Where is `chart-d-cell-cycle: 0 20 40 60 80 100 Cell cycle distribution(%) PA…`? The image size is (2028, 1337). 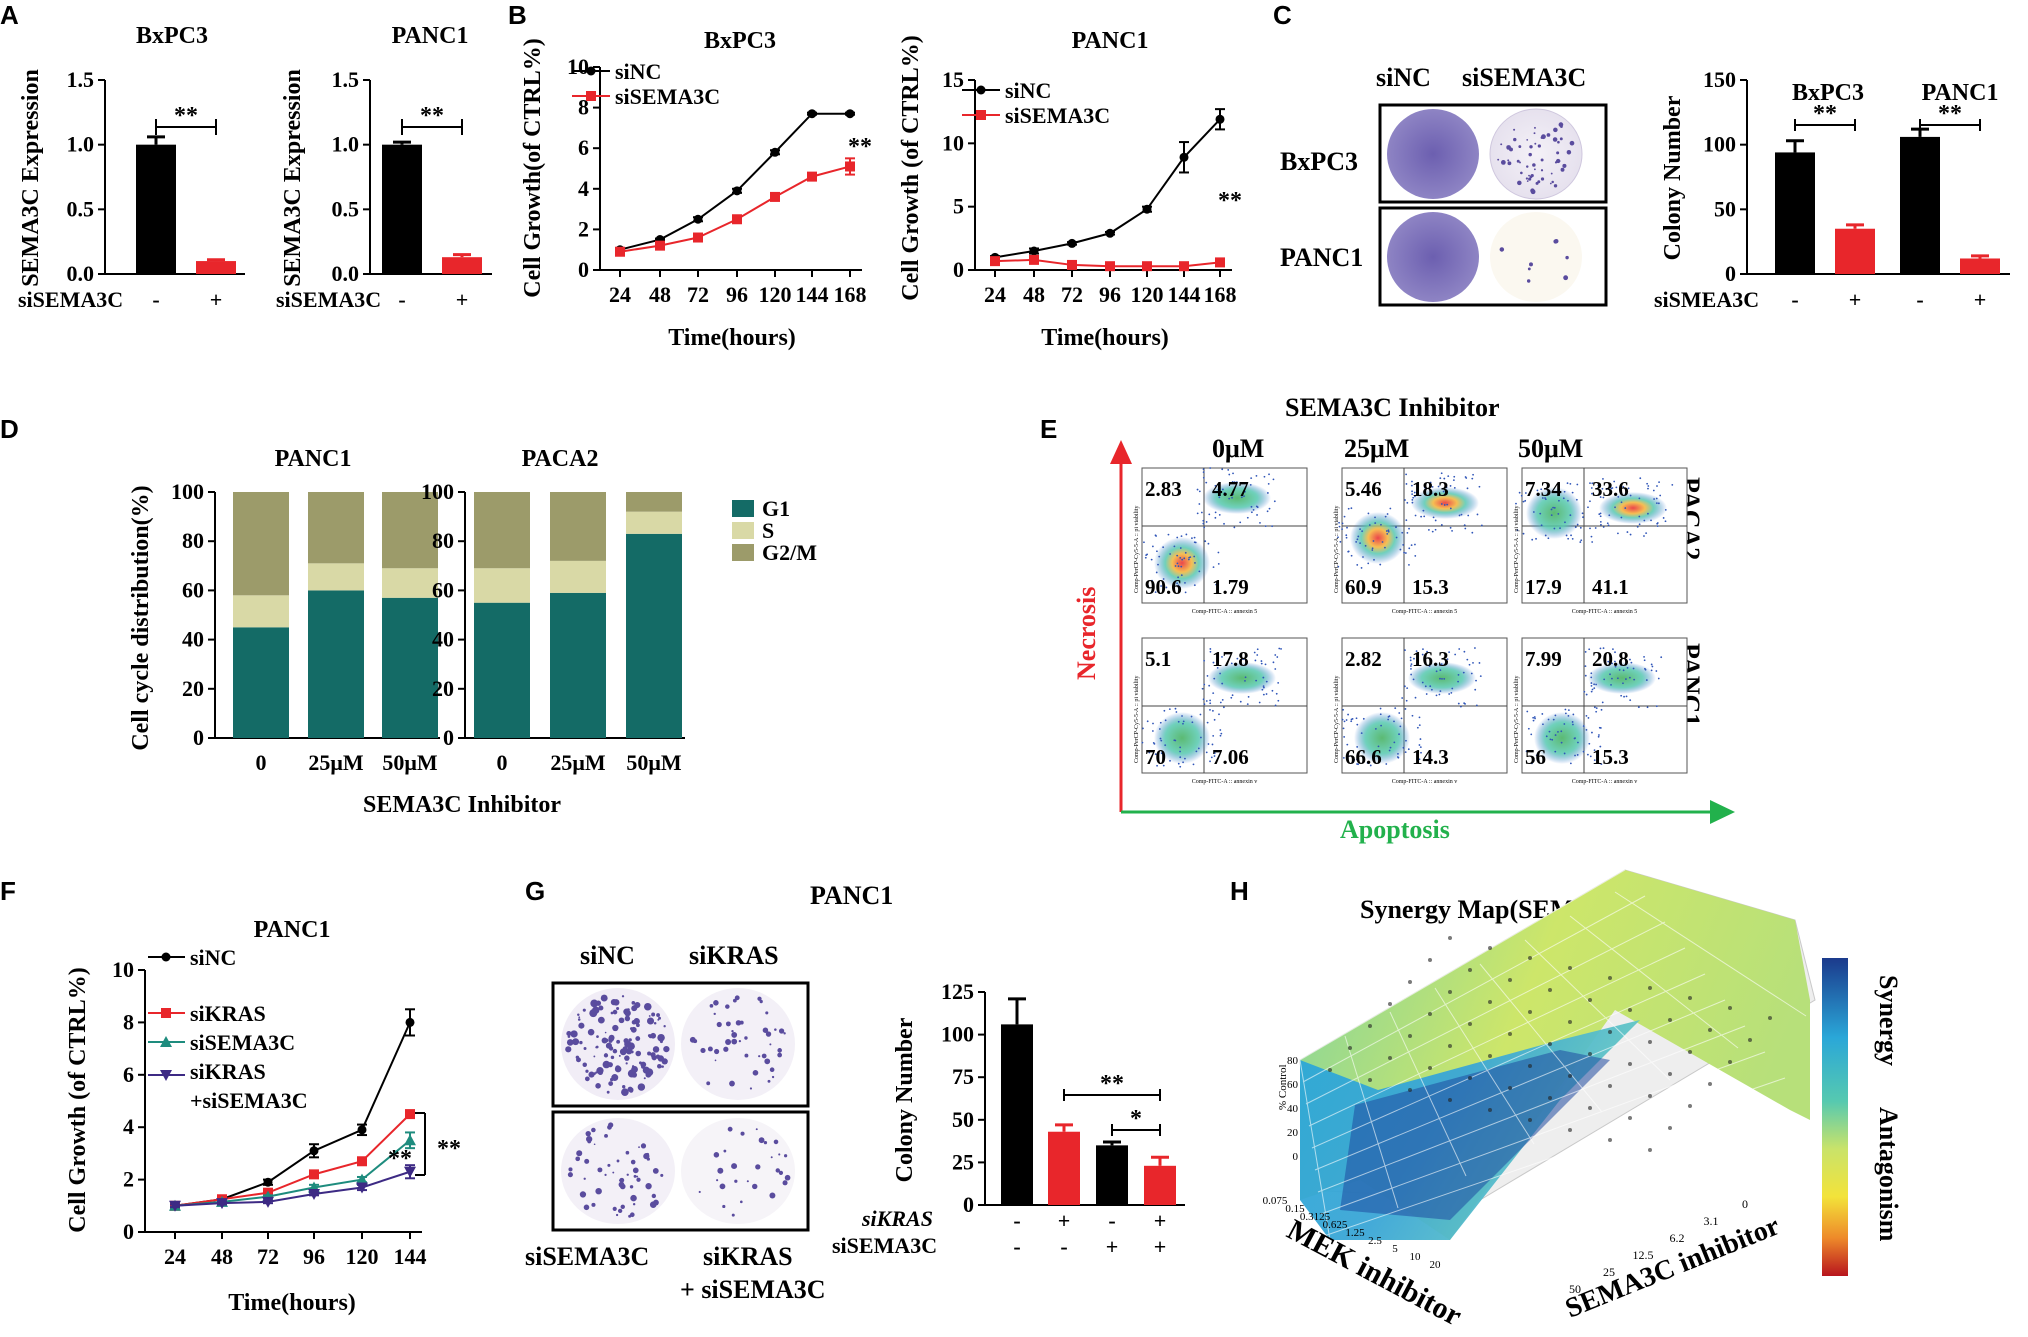
chart-d-cell-cycle: 0 20 40 60 80 100 Cell cycle distribution(%) PA… is located at coordinates (406, 632).